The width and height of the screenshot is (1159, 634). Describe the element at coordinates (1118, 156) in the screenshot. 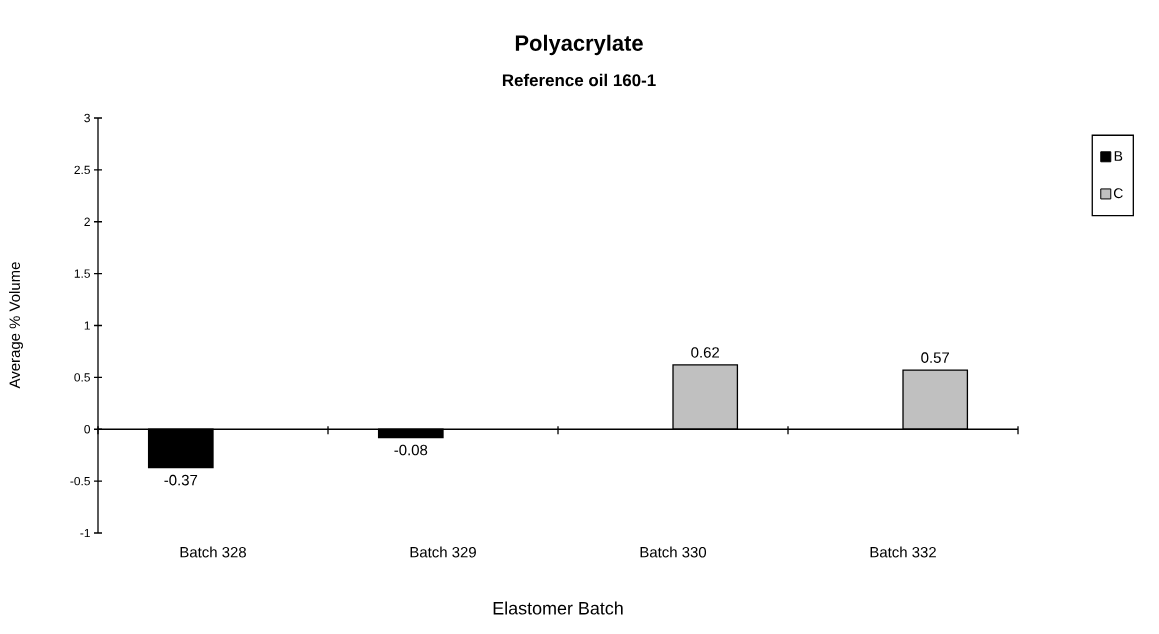

I see `legend-label: B` at that location.